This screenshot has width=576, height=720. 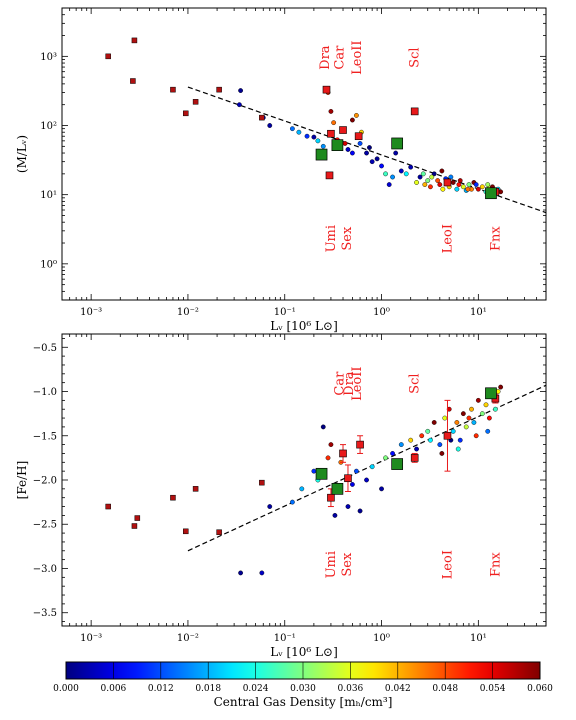 What do you see at coordinates (331, 238) in the screenshot?
I see `galaxy-label: Umi` at bounding box center [331, 238].